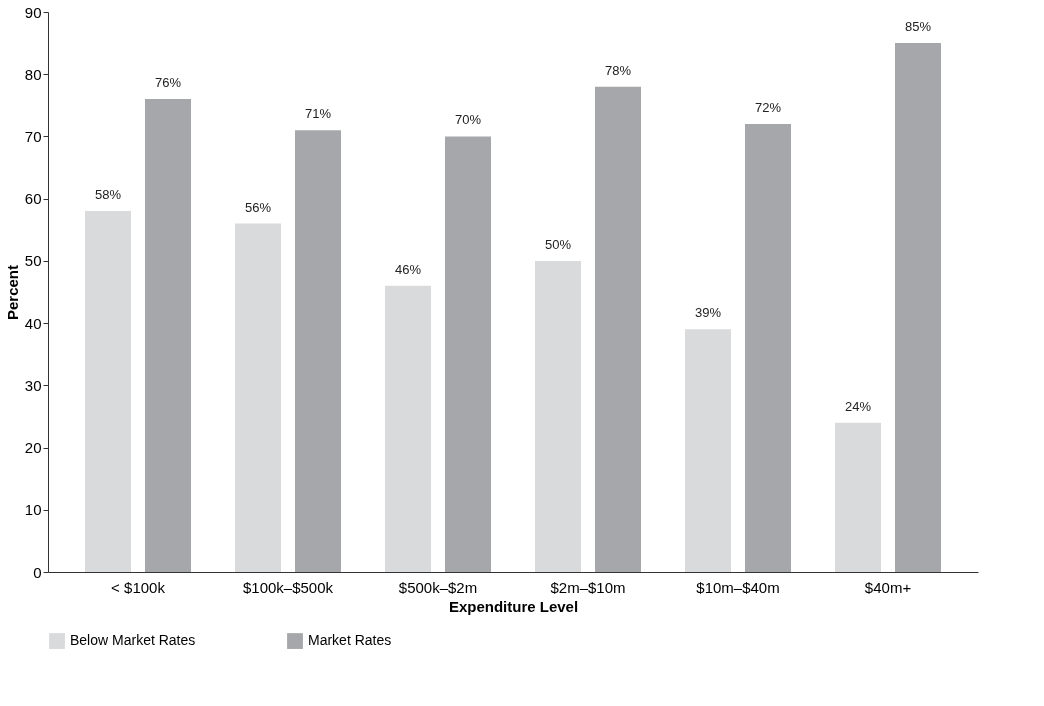  What do you see at coordinates (33, 385) in the screenshot?
I see `y-tick-label: 30` at bounding box center [33, 385].